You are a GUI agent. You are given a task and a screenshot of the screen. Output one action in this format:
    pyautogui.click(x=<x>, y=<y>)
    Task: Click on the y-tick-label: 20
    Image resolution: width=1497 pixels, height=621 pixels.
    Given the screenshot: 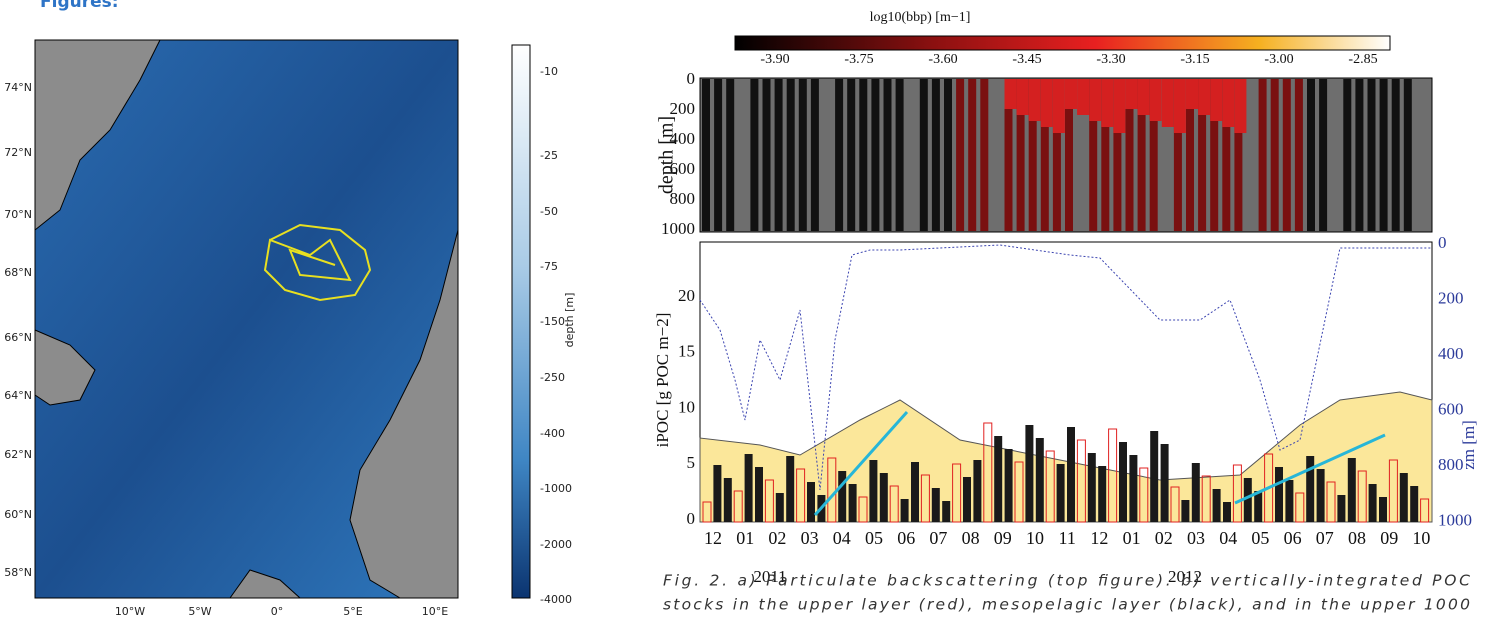 What is the action you would take?
    pyautogui.click(x=686, y=295)
    